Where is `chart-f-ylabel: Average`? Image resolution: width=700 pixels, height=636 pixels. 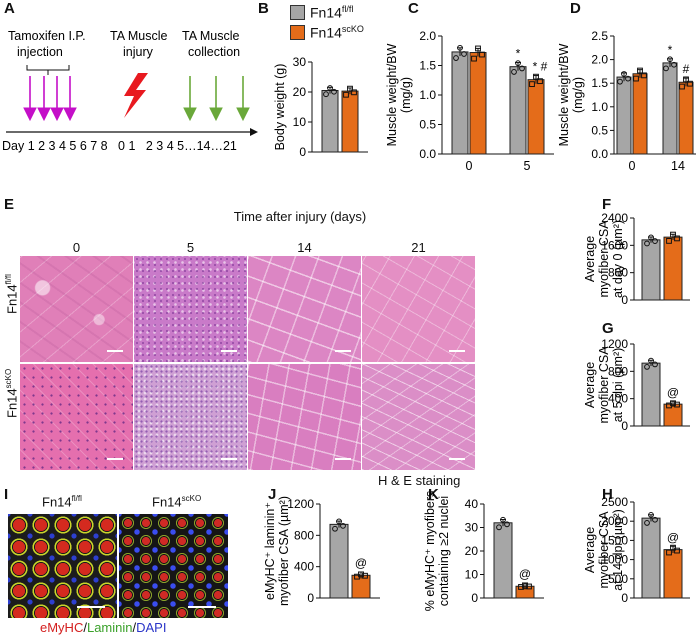
chart-f-ylabel: Average is located at coordinates (590, 259).